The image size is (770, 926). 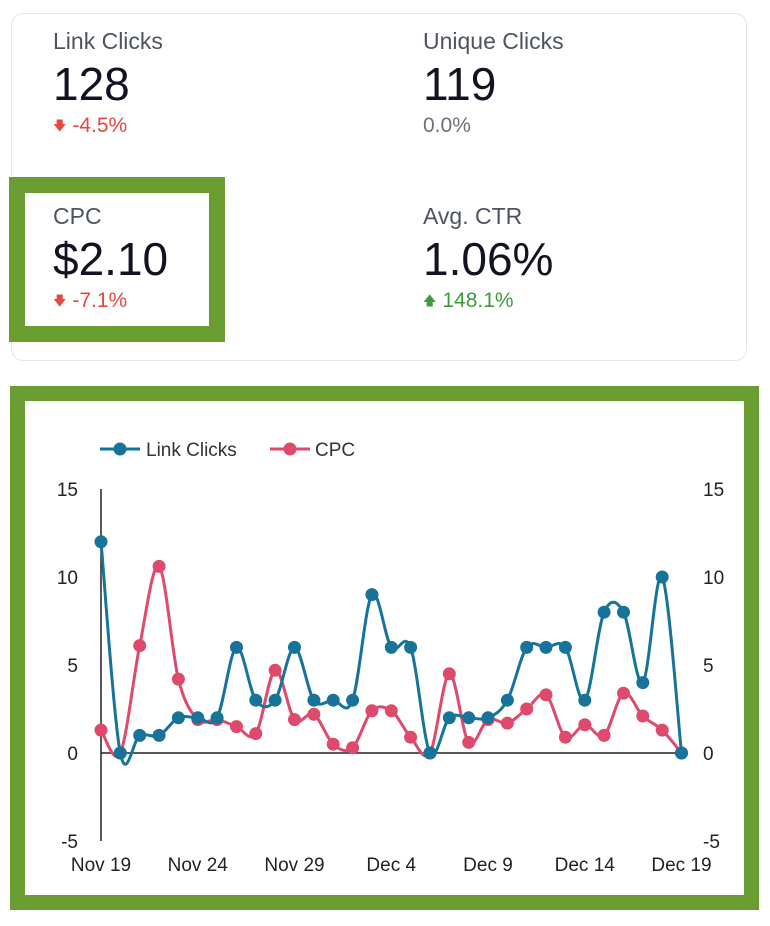 I want to click on legend-label-link-clicks: Link Clicks, so click(x=191, y=450).